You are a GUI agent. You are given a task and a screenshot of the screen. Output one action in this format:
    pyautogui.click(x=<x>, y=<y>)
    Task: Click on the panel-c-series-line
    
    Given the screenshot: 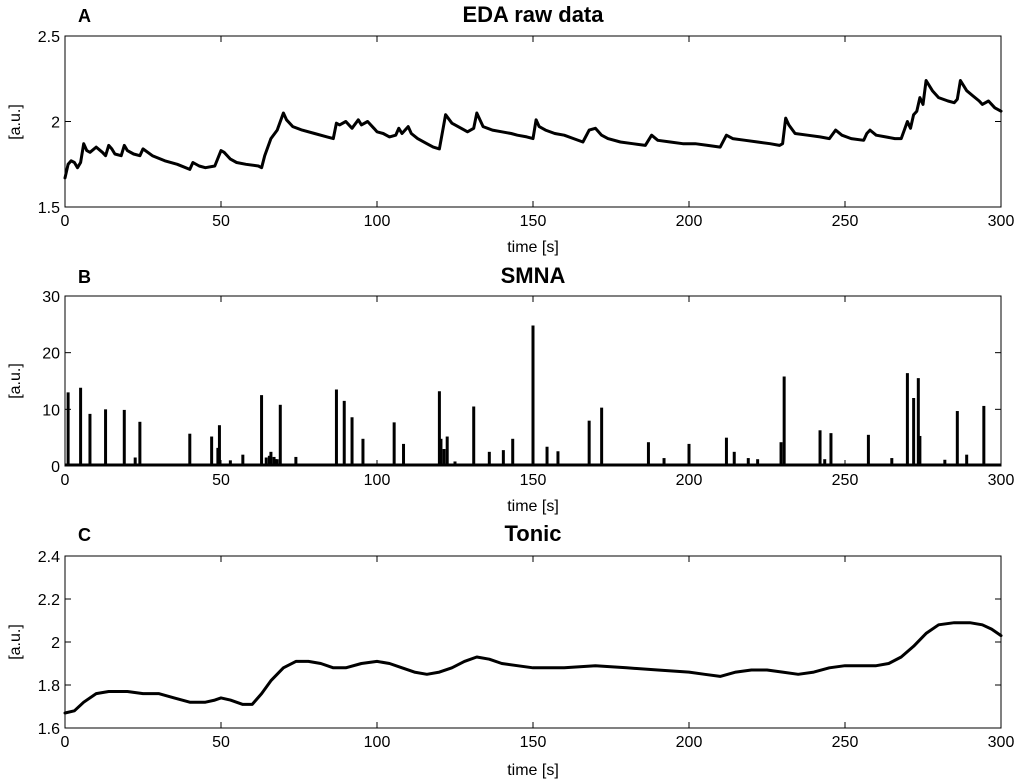 What is the action you would take?
    pyautogui.click(x=533, y=668)
    